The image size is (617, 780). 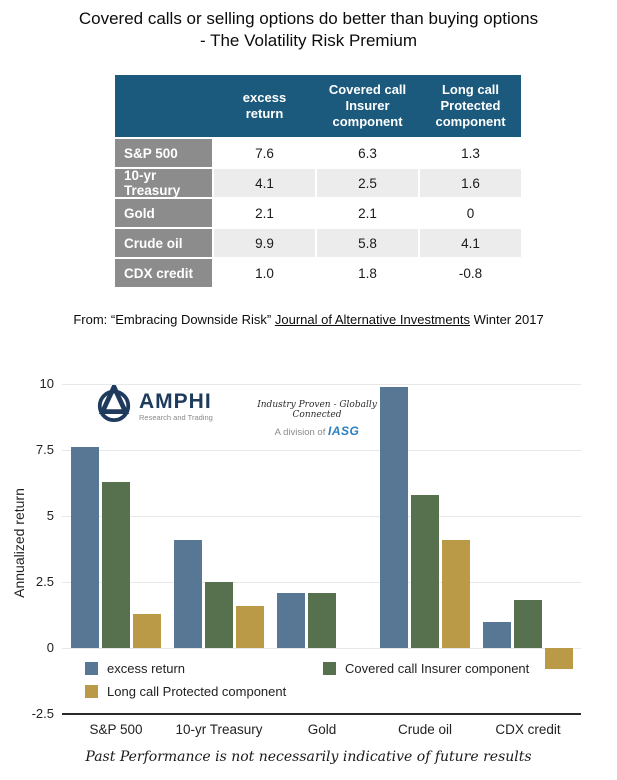 I want to click on table-header-cell: Long call Protected component, so click(x=470, y=105).